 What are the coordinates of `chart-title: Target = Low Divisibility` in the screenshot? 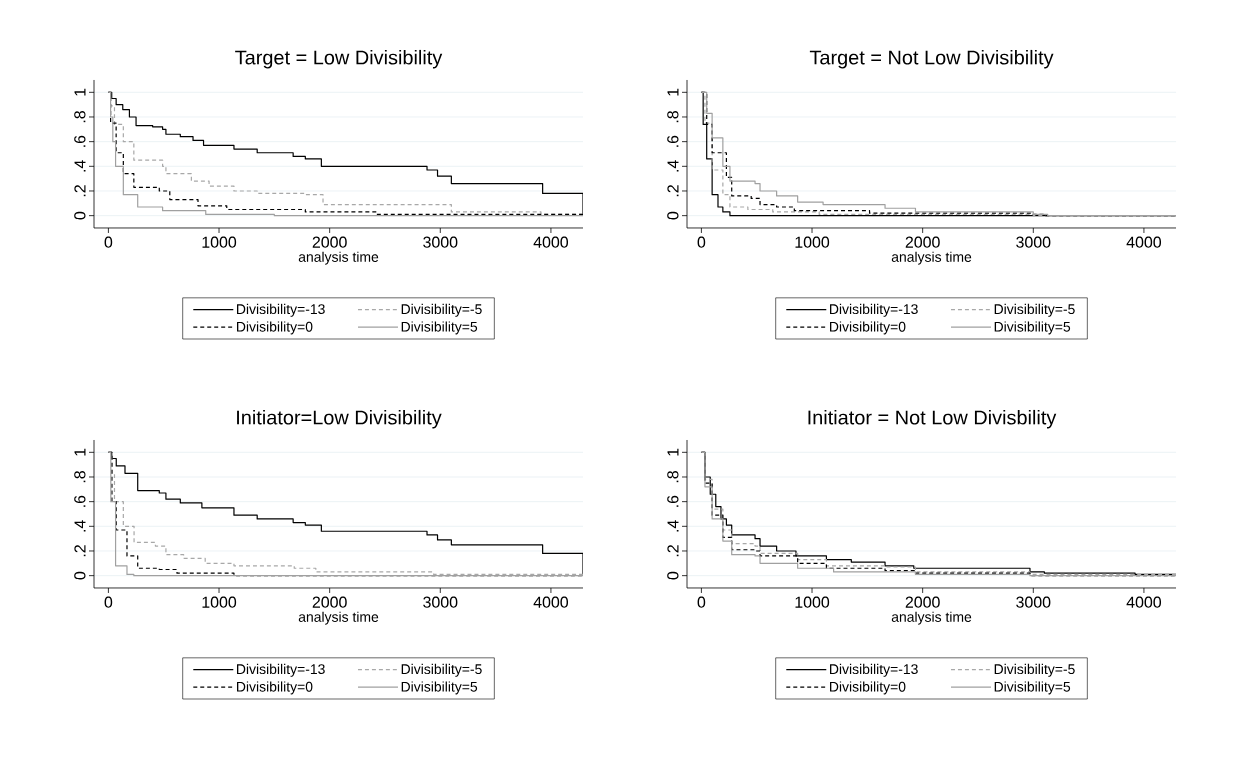 It's located at (339, 59).